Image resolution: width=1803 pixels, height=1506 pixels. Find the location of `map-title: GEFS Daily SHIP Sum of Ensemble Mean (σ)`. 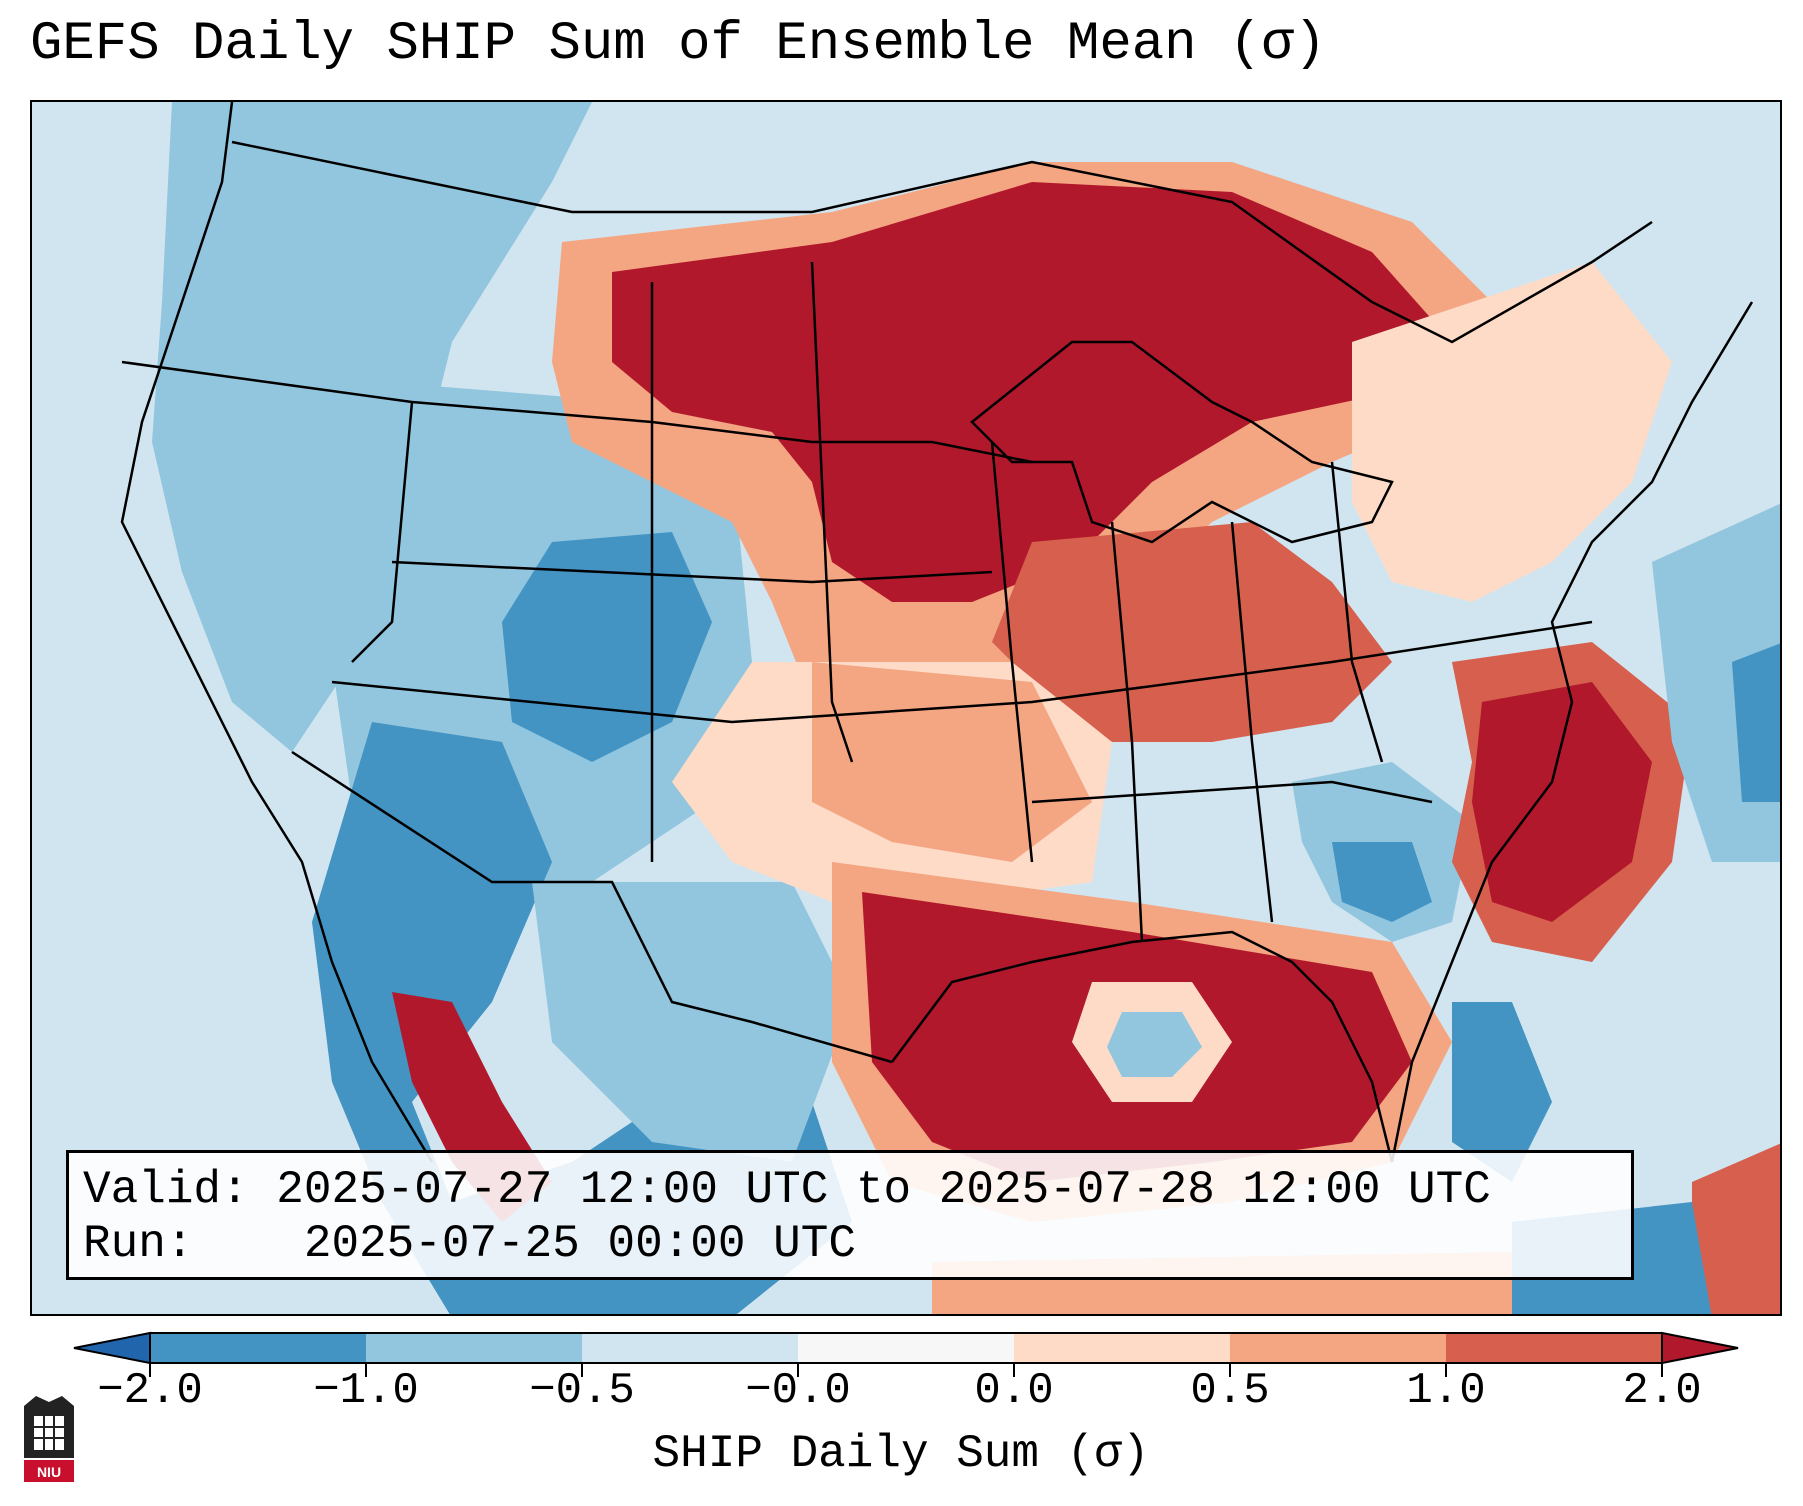

map-title: GEFS Daily SHIP Sum of Ensemble Mean (σ) is located at coordinates (678, 44).